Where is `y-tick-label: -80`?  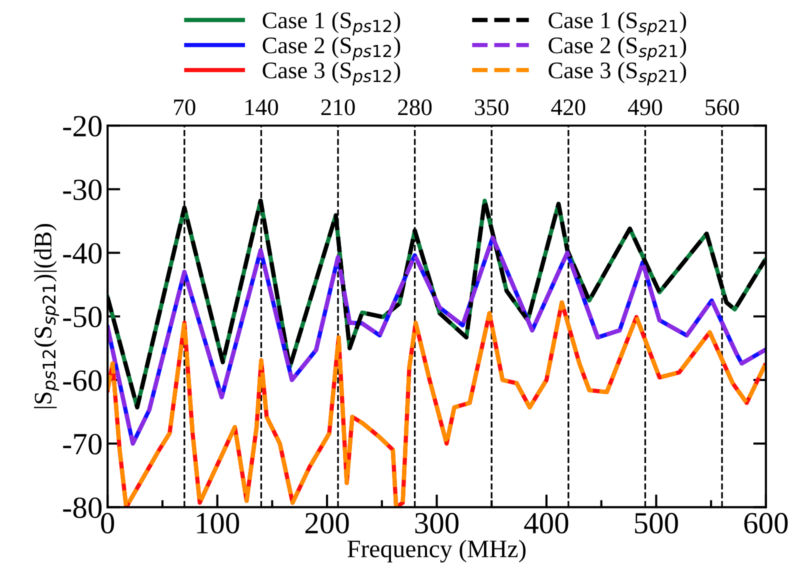
y-tick-label: -80 is located at coordinates (82, 507).